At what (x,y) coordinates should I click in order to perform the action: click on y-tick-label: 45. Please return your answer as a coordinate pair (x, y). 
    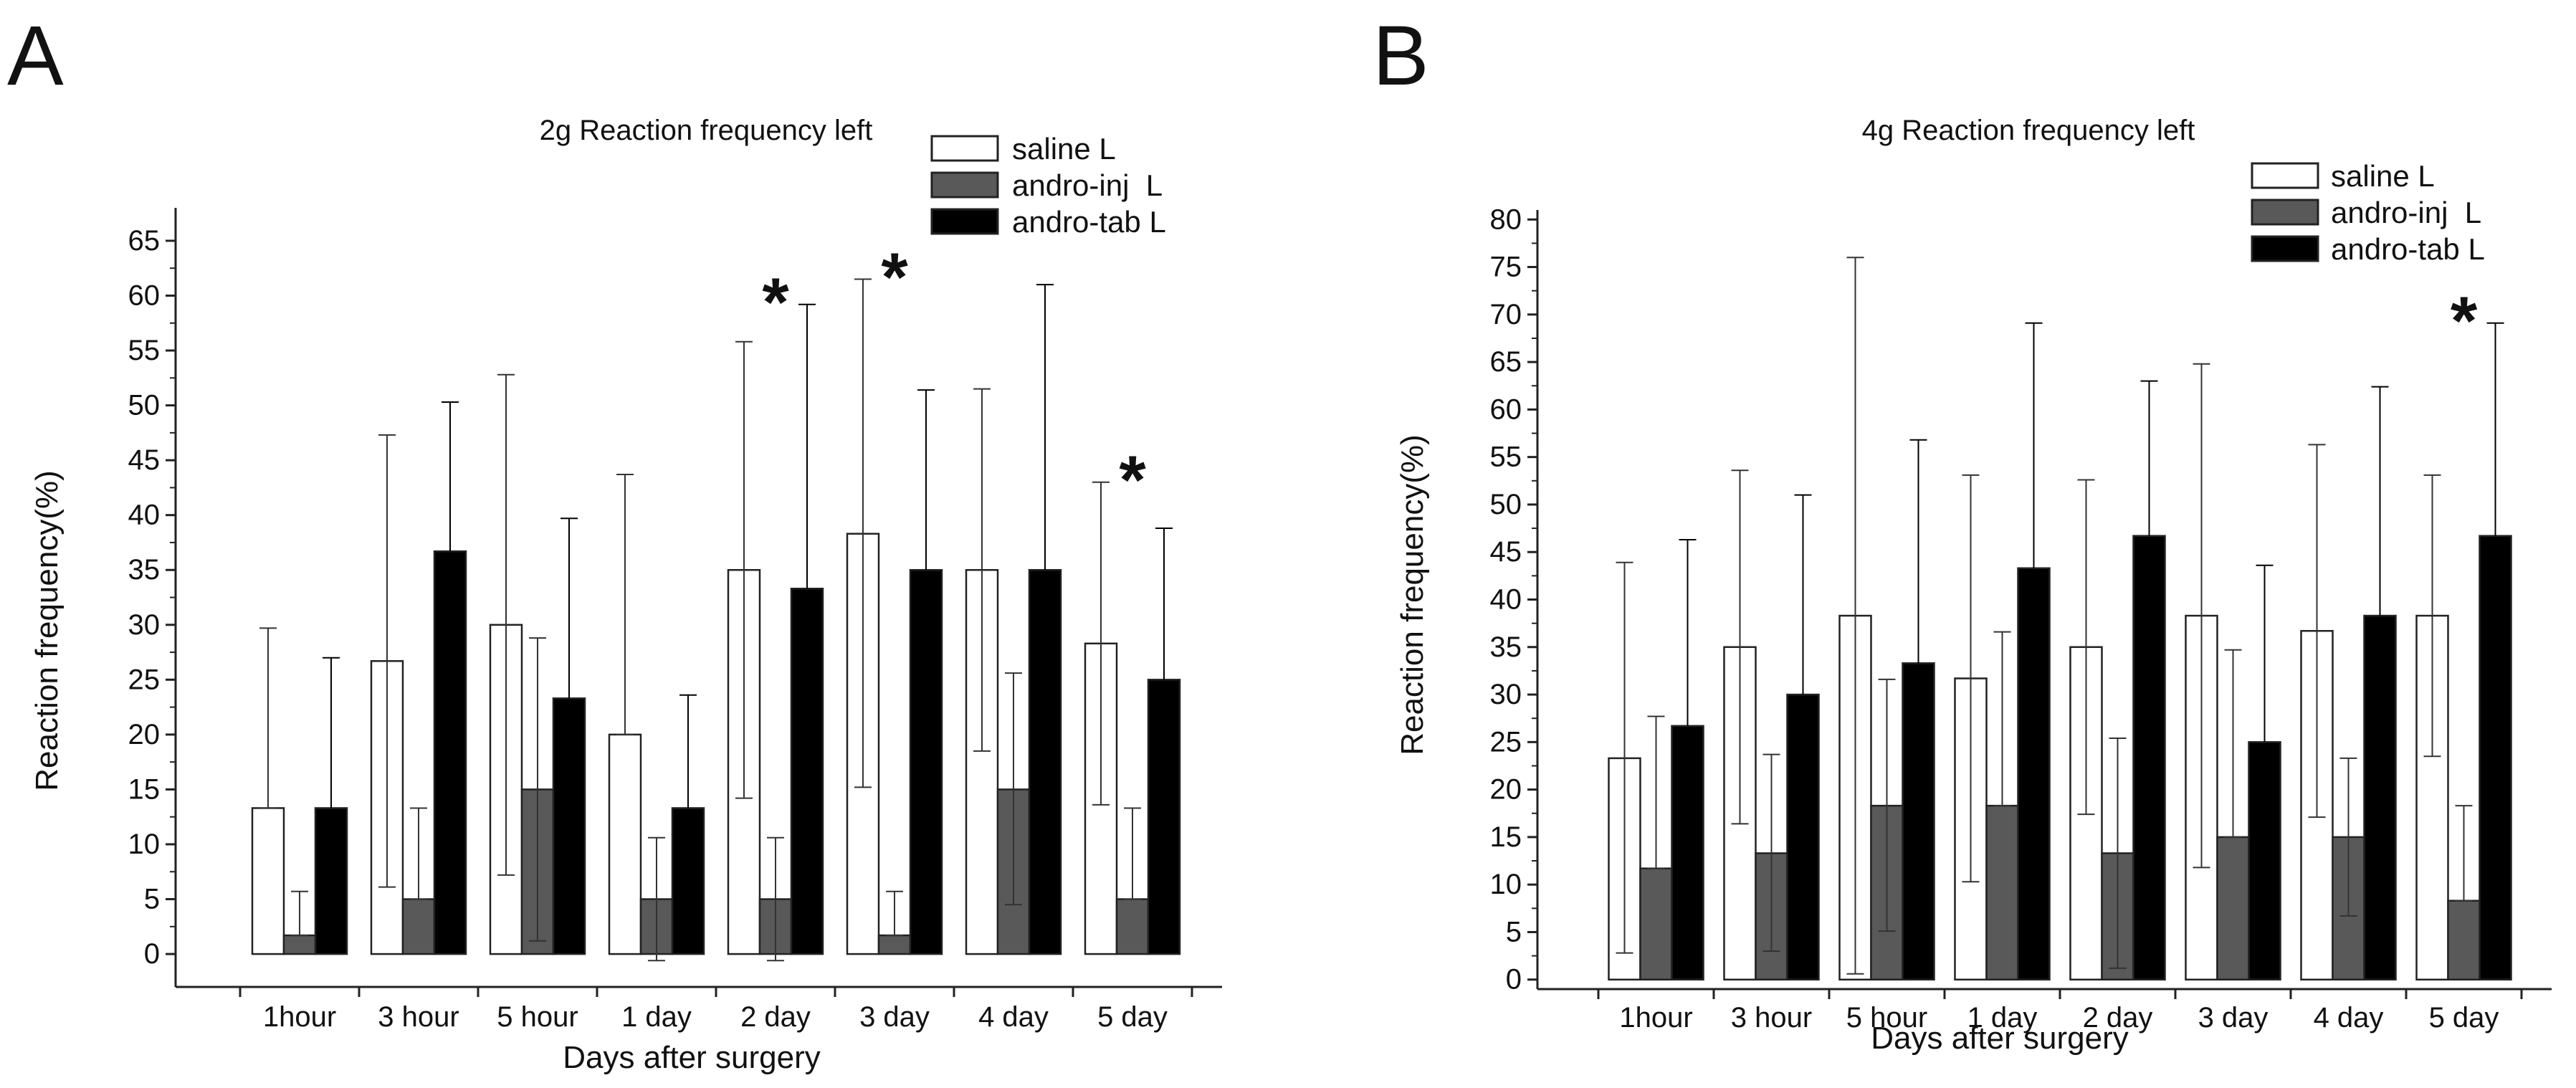
    Looking at the image, I should click on (1506, 552).